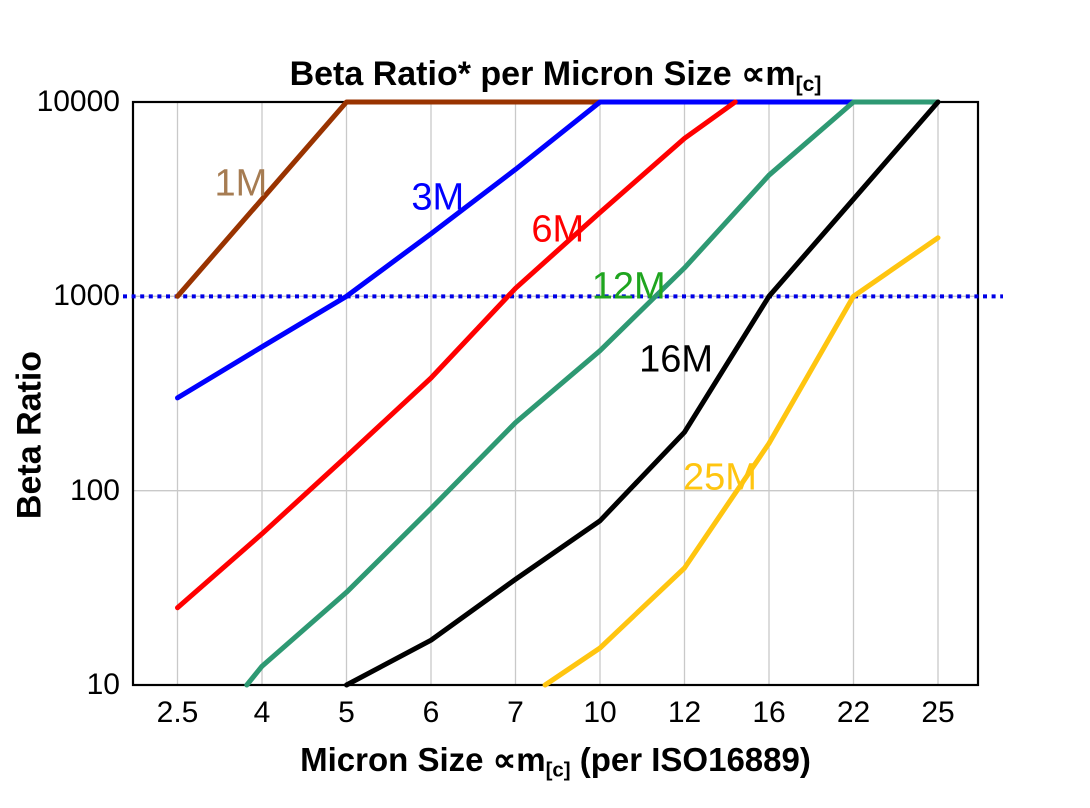  Describe the element at coordinates (103, 684) in the screenshot. I see `y-tick-label-10: 10` at that location.